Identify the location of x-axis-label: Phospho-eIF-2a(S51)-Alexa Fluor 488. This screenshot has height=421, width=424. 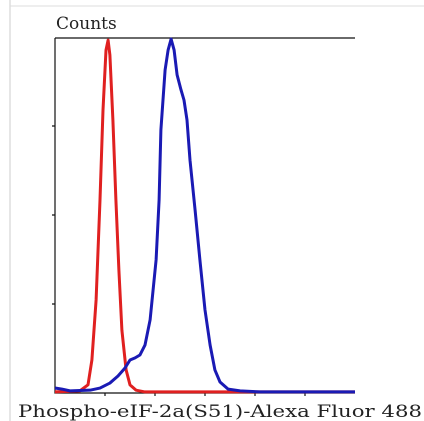
(220, 411).